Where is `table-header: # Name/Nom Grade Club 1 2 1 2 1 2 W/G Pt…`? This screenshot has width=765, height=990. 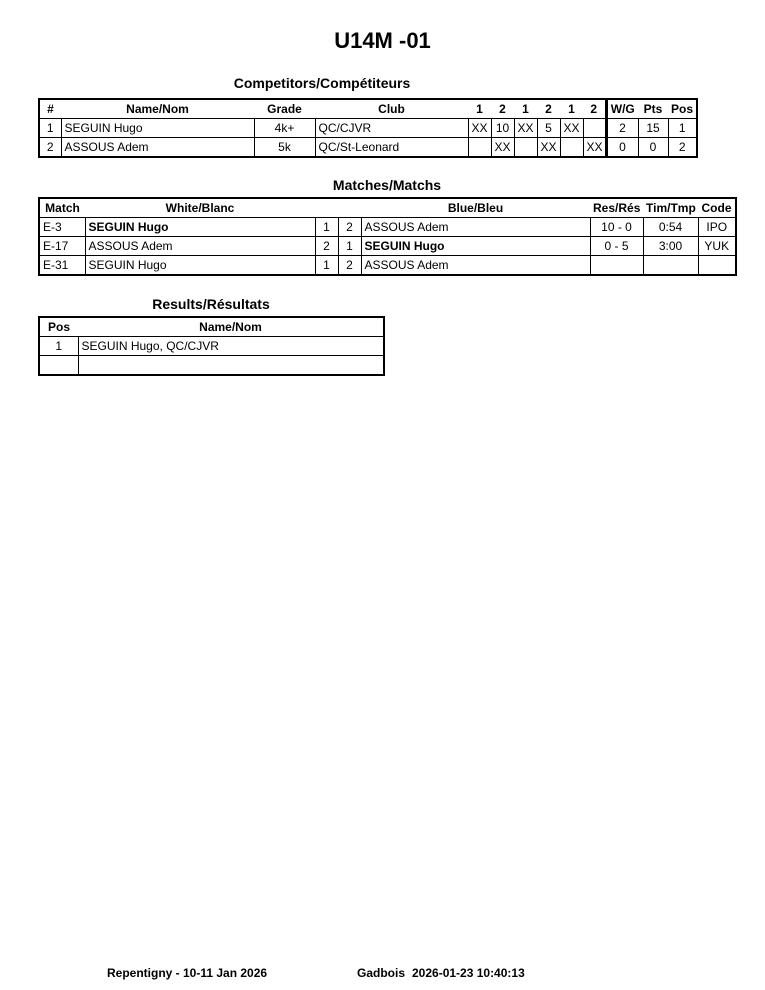 table-header: # Name/Nom Grade Club 1 2 1 2 1 2 W/G Pt… is located at coordinates (368, 109).